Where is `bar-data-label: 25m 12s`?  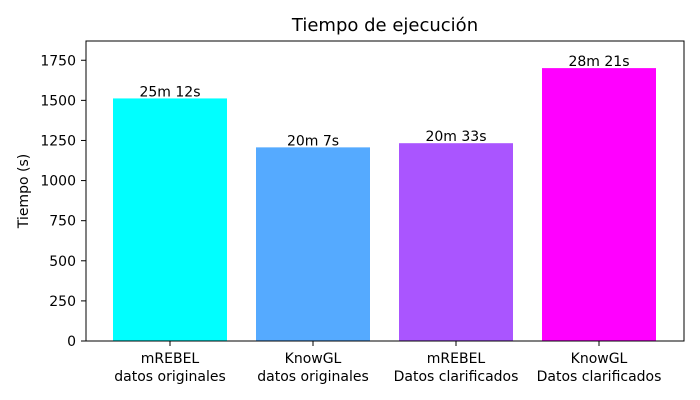 bar-data-label: 25m 12s is located at coordinates (169, 92).